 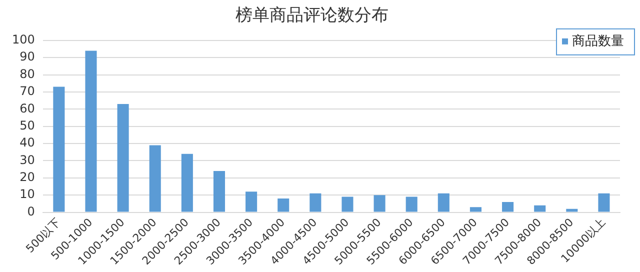 What do you see at coordinates (27, 91) in the screenshot?
I see `y-tick-label: 70` at bounding box center [27, 91].